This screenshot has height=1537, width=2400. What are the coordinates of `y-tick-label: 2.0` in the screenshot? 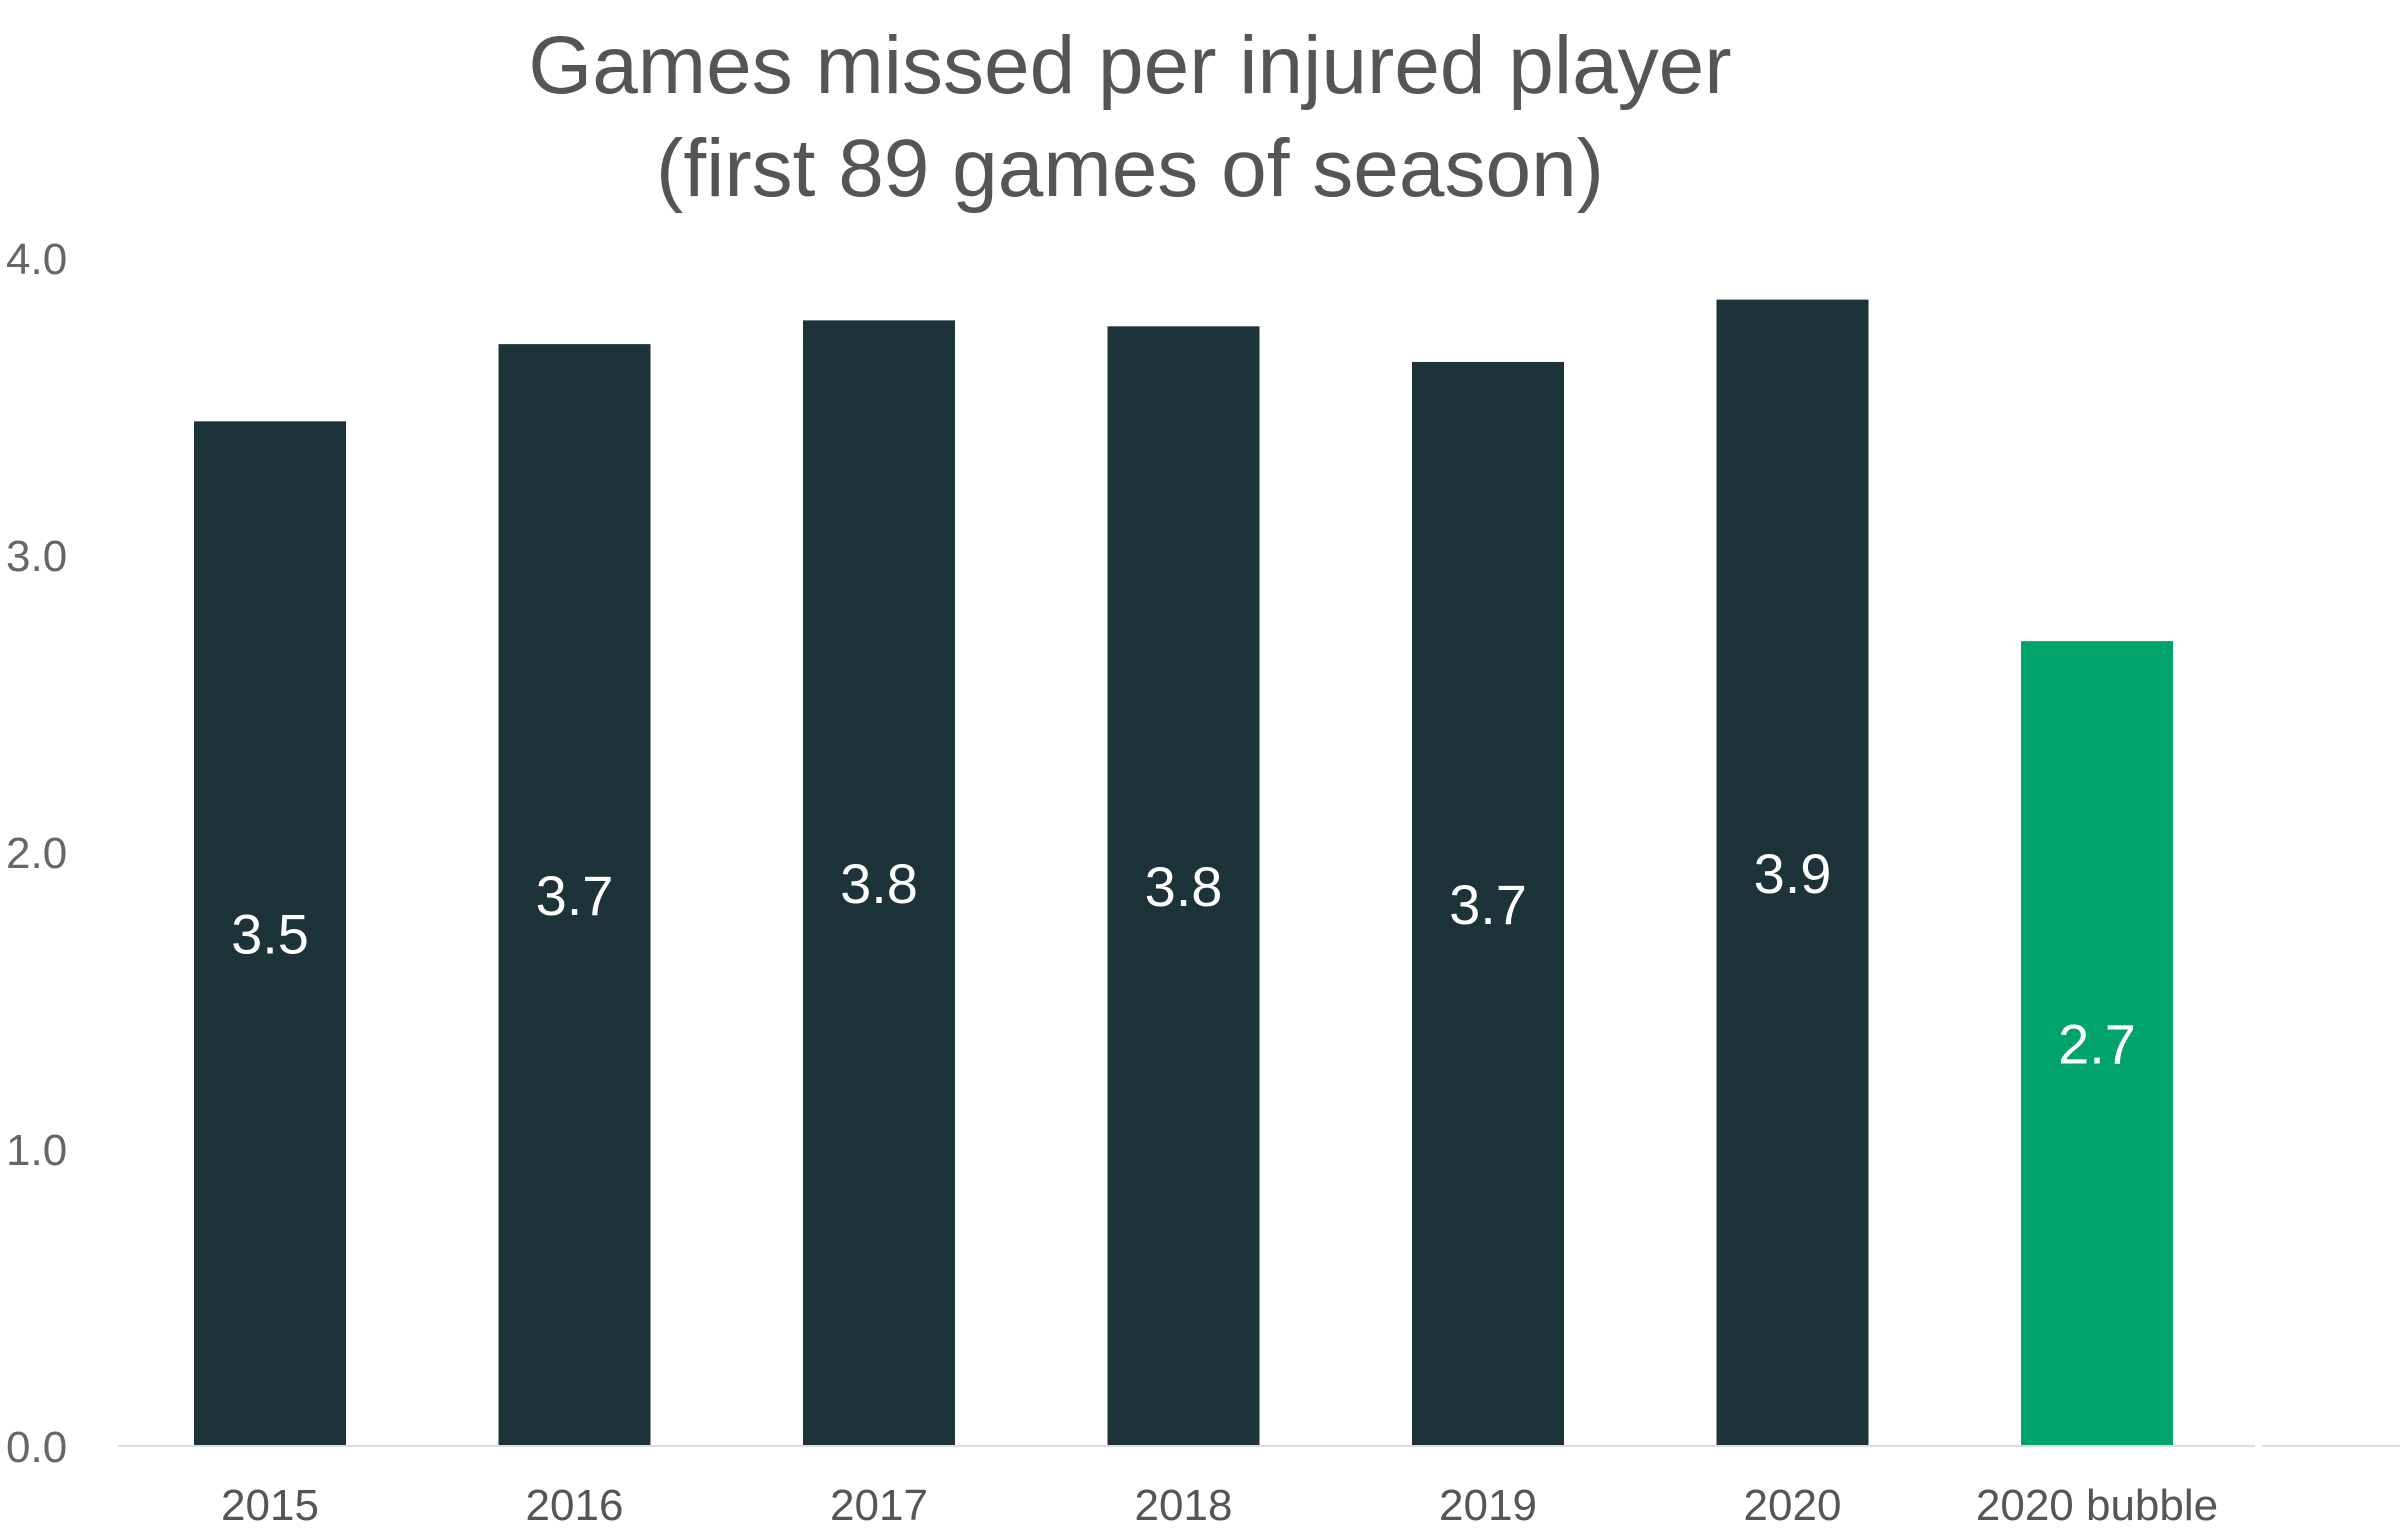 It's located at (36, 853).